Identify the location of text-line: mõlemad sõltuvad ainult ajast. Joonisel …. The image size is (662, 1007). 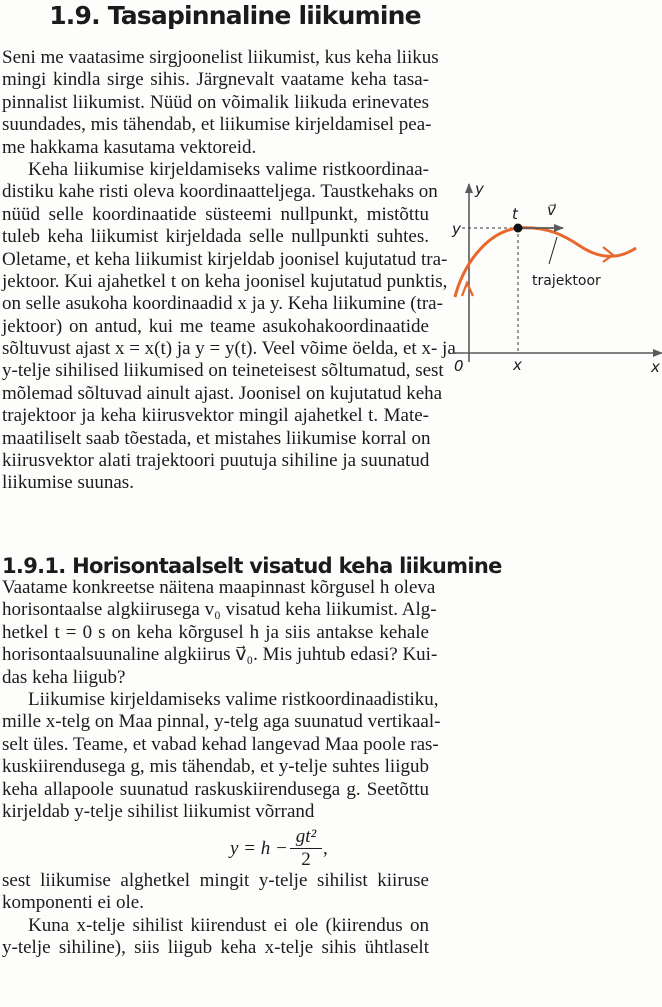
(222, 393).